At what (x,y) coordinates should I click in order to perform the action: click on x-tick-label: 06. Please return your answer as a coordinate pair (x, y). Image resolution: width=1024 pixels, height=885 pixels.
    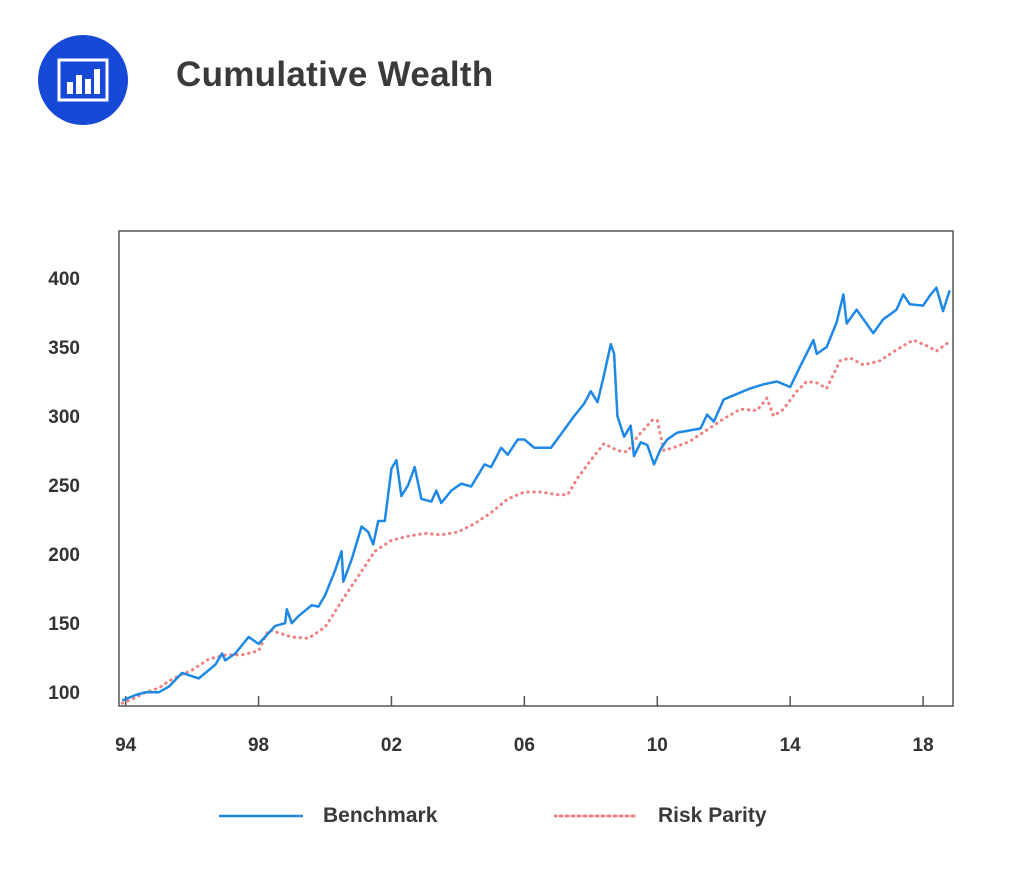
    Looking at the image, I should click on (524, 745).